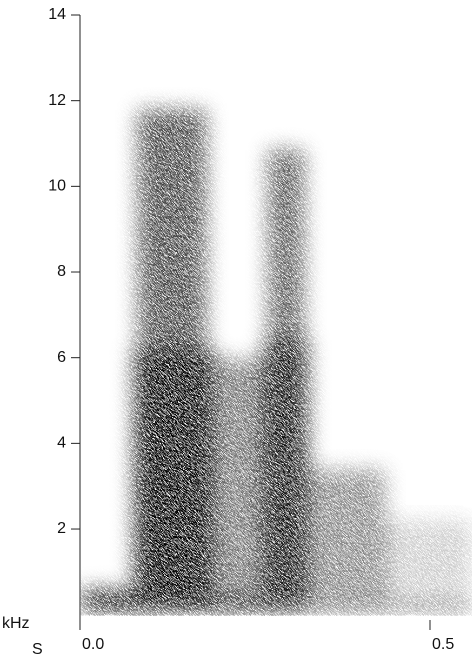  Describe the element at coordinates (57, 14) in the screenshot. I see `y-tick-label: 14` at that location.